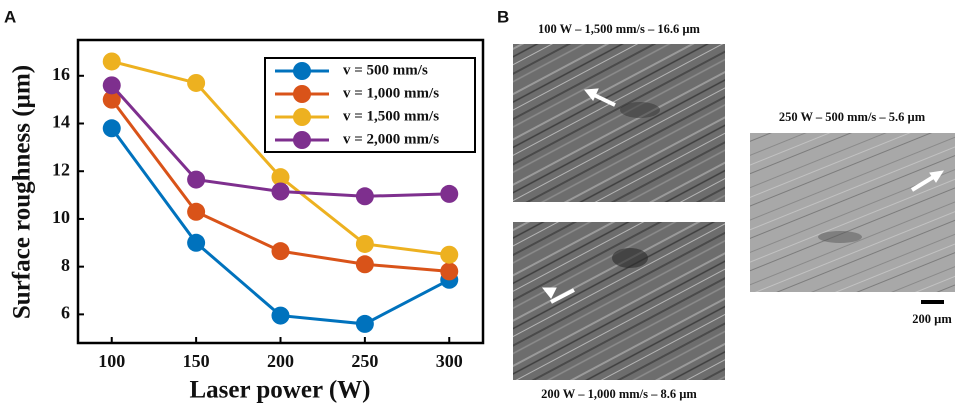 This screenshot has height=405, width=957. I want to click on legend-label: v = 1,500 mm/s, so click(391, 116).